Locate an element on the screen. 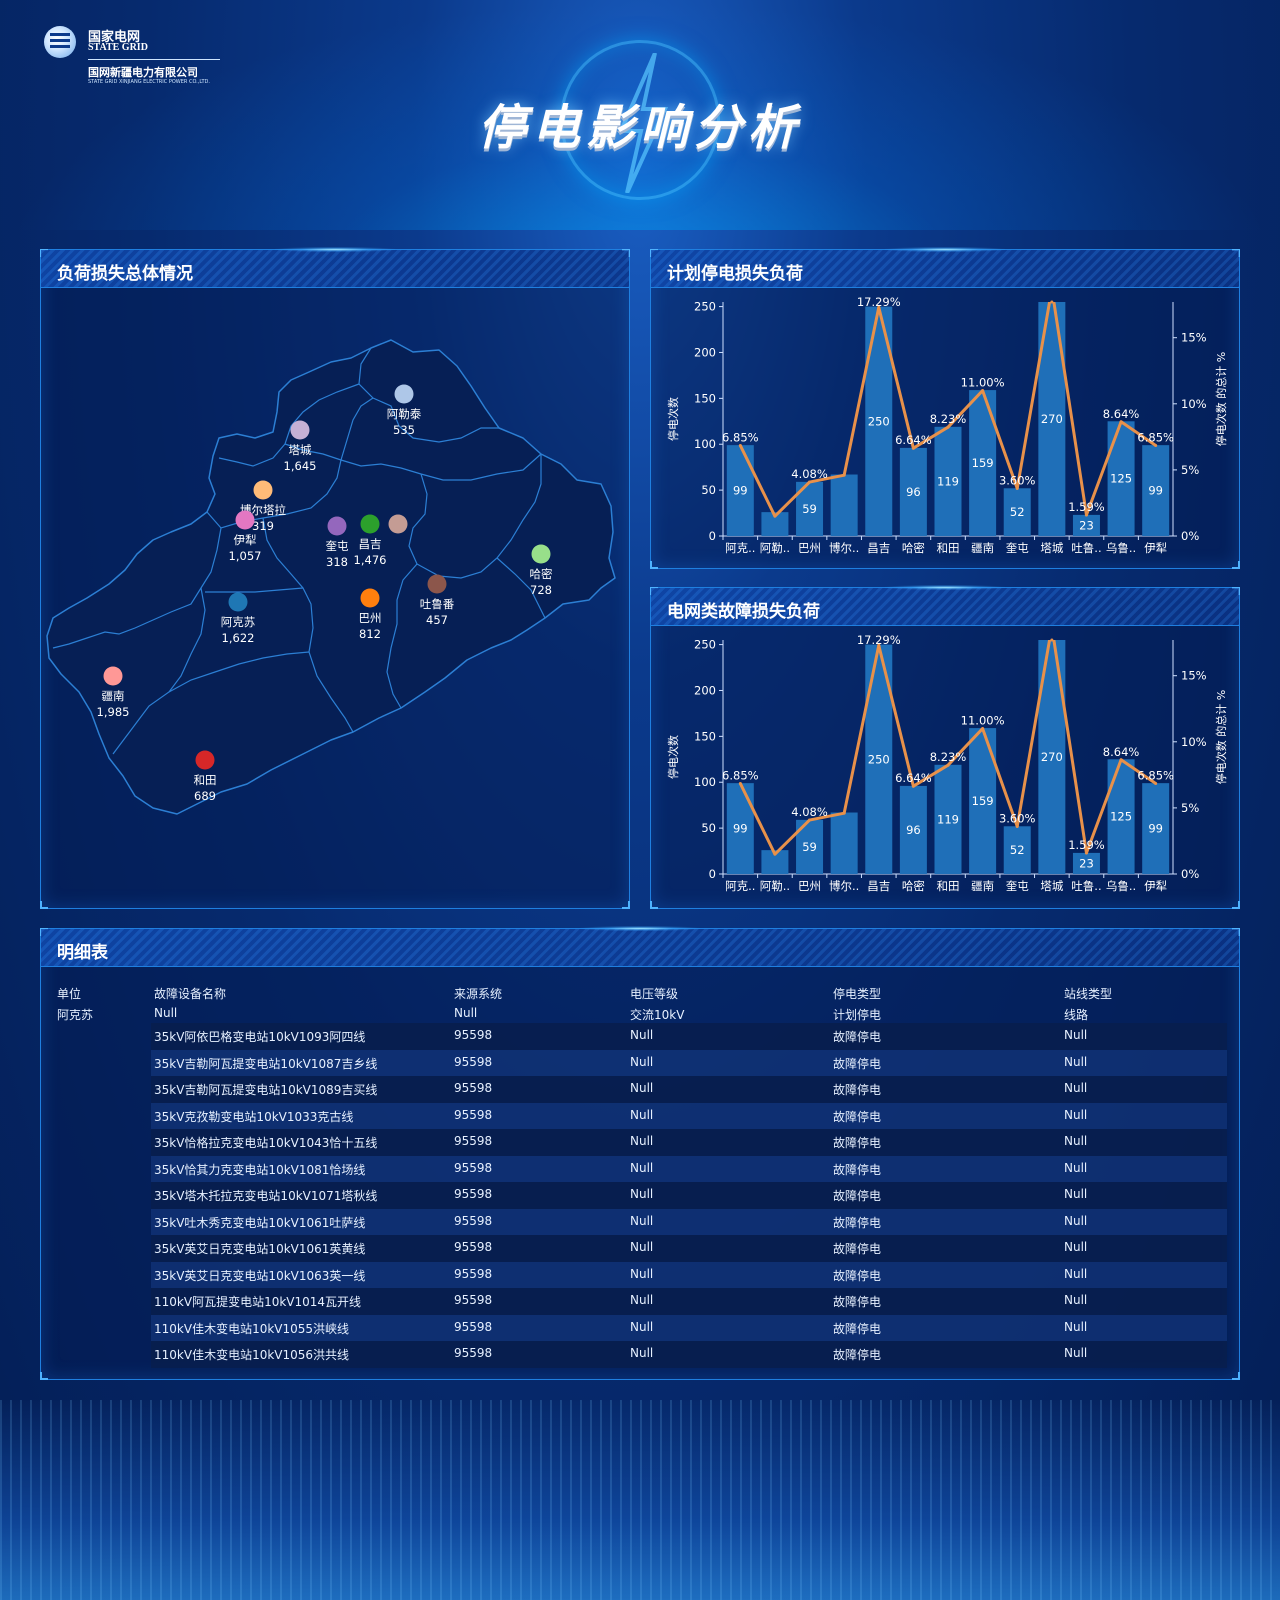  x-tick-label: 吐鲁.. is located at coordinates (1086, 548).